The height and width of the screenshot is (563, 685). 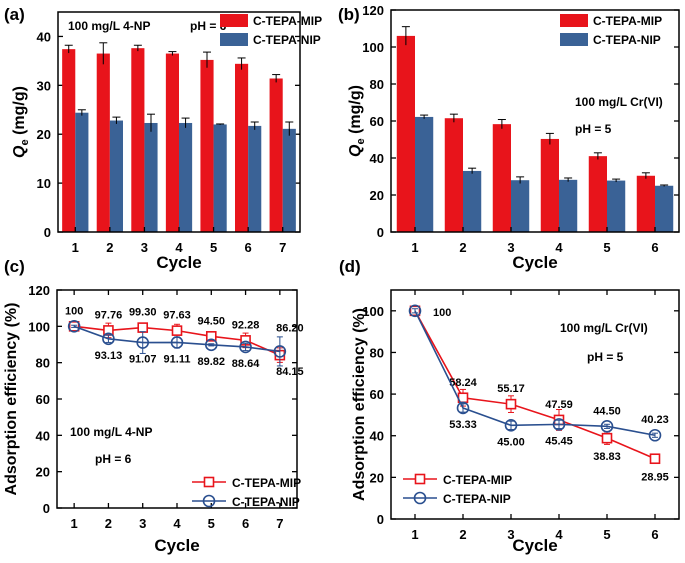 What do you see at coordinates (604, 328) in the screenshot?
I see `annotation: 100 mg/L Cr(VI)` at bounding box center [604, 328].